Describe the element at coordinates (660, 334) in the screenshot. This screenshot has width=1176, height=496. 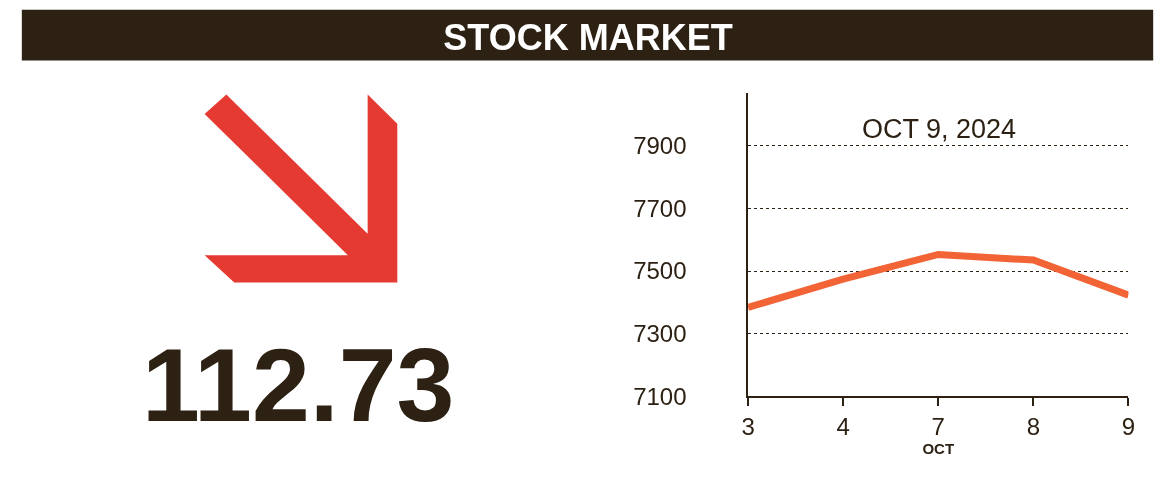
I see `y-tick-label: 7300` at that location.